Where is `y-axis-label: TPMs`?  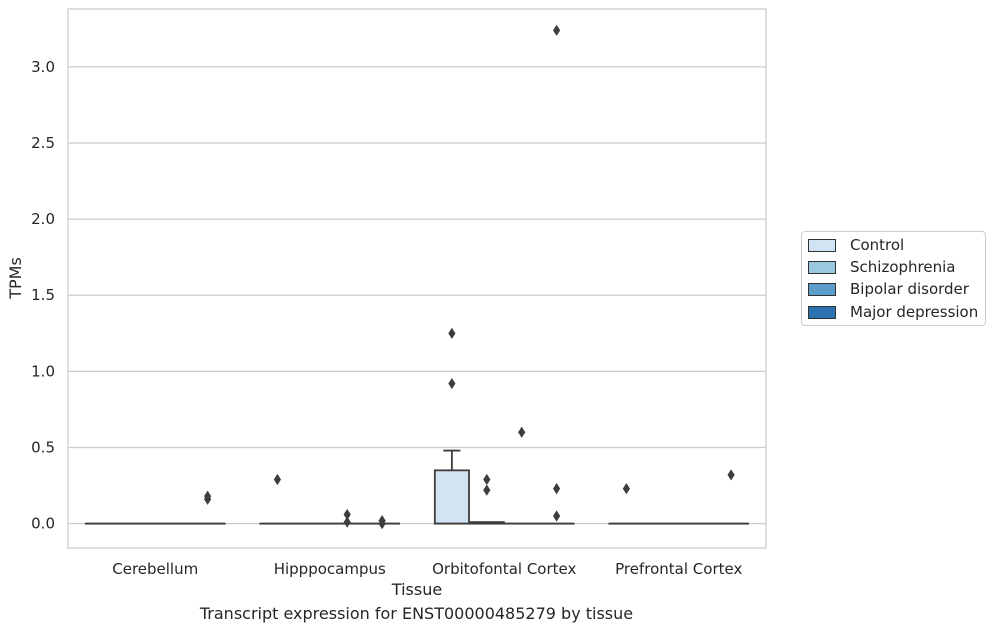
y-axis-label: TPMs is located at coordinates (15, 278).